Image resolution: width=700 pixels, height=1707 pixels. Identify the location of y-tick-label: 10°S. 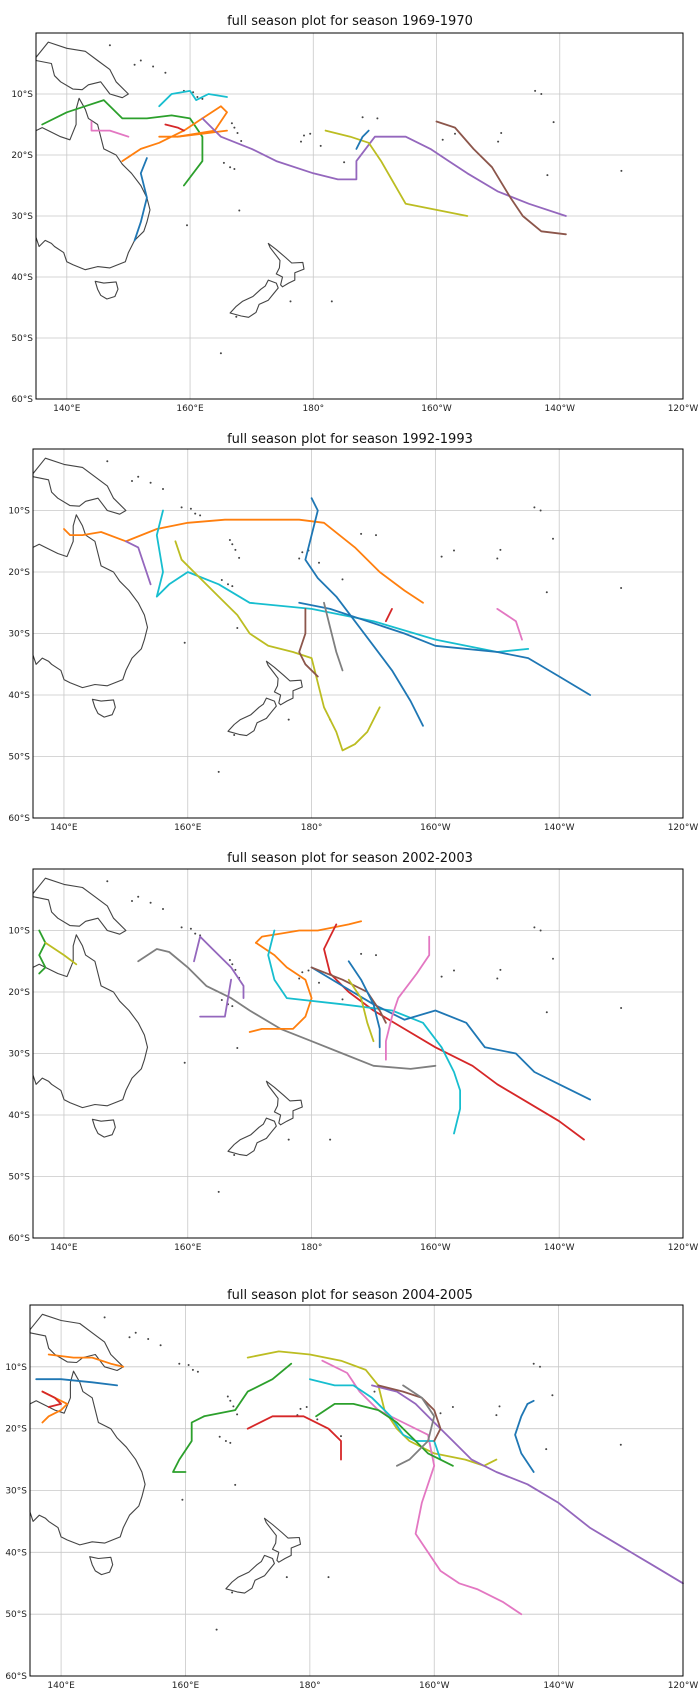
(22, 95).